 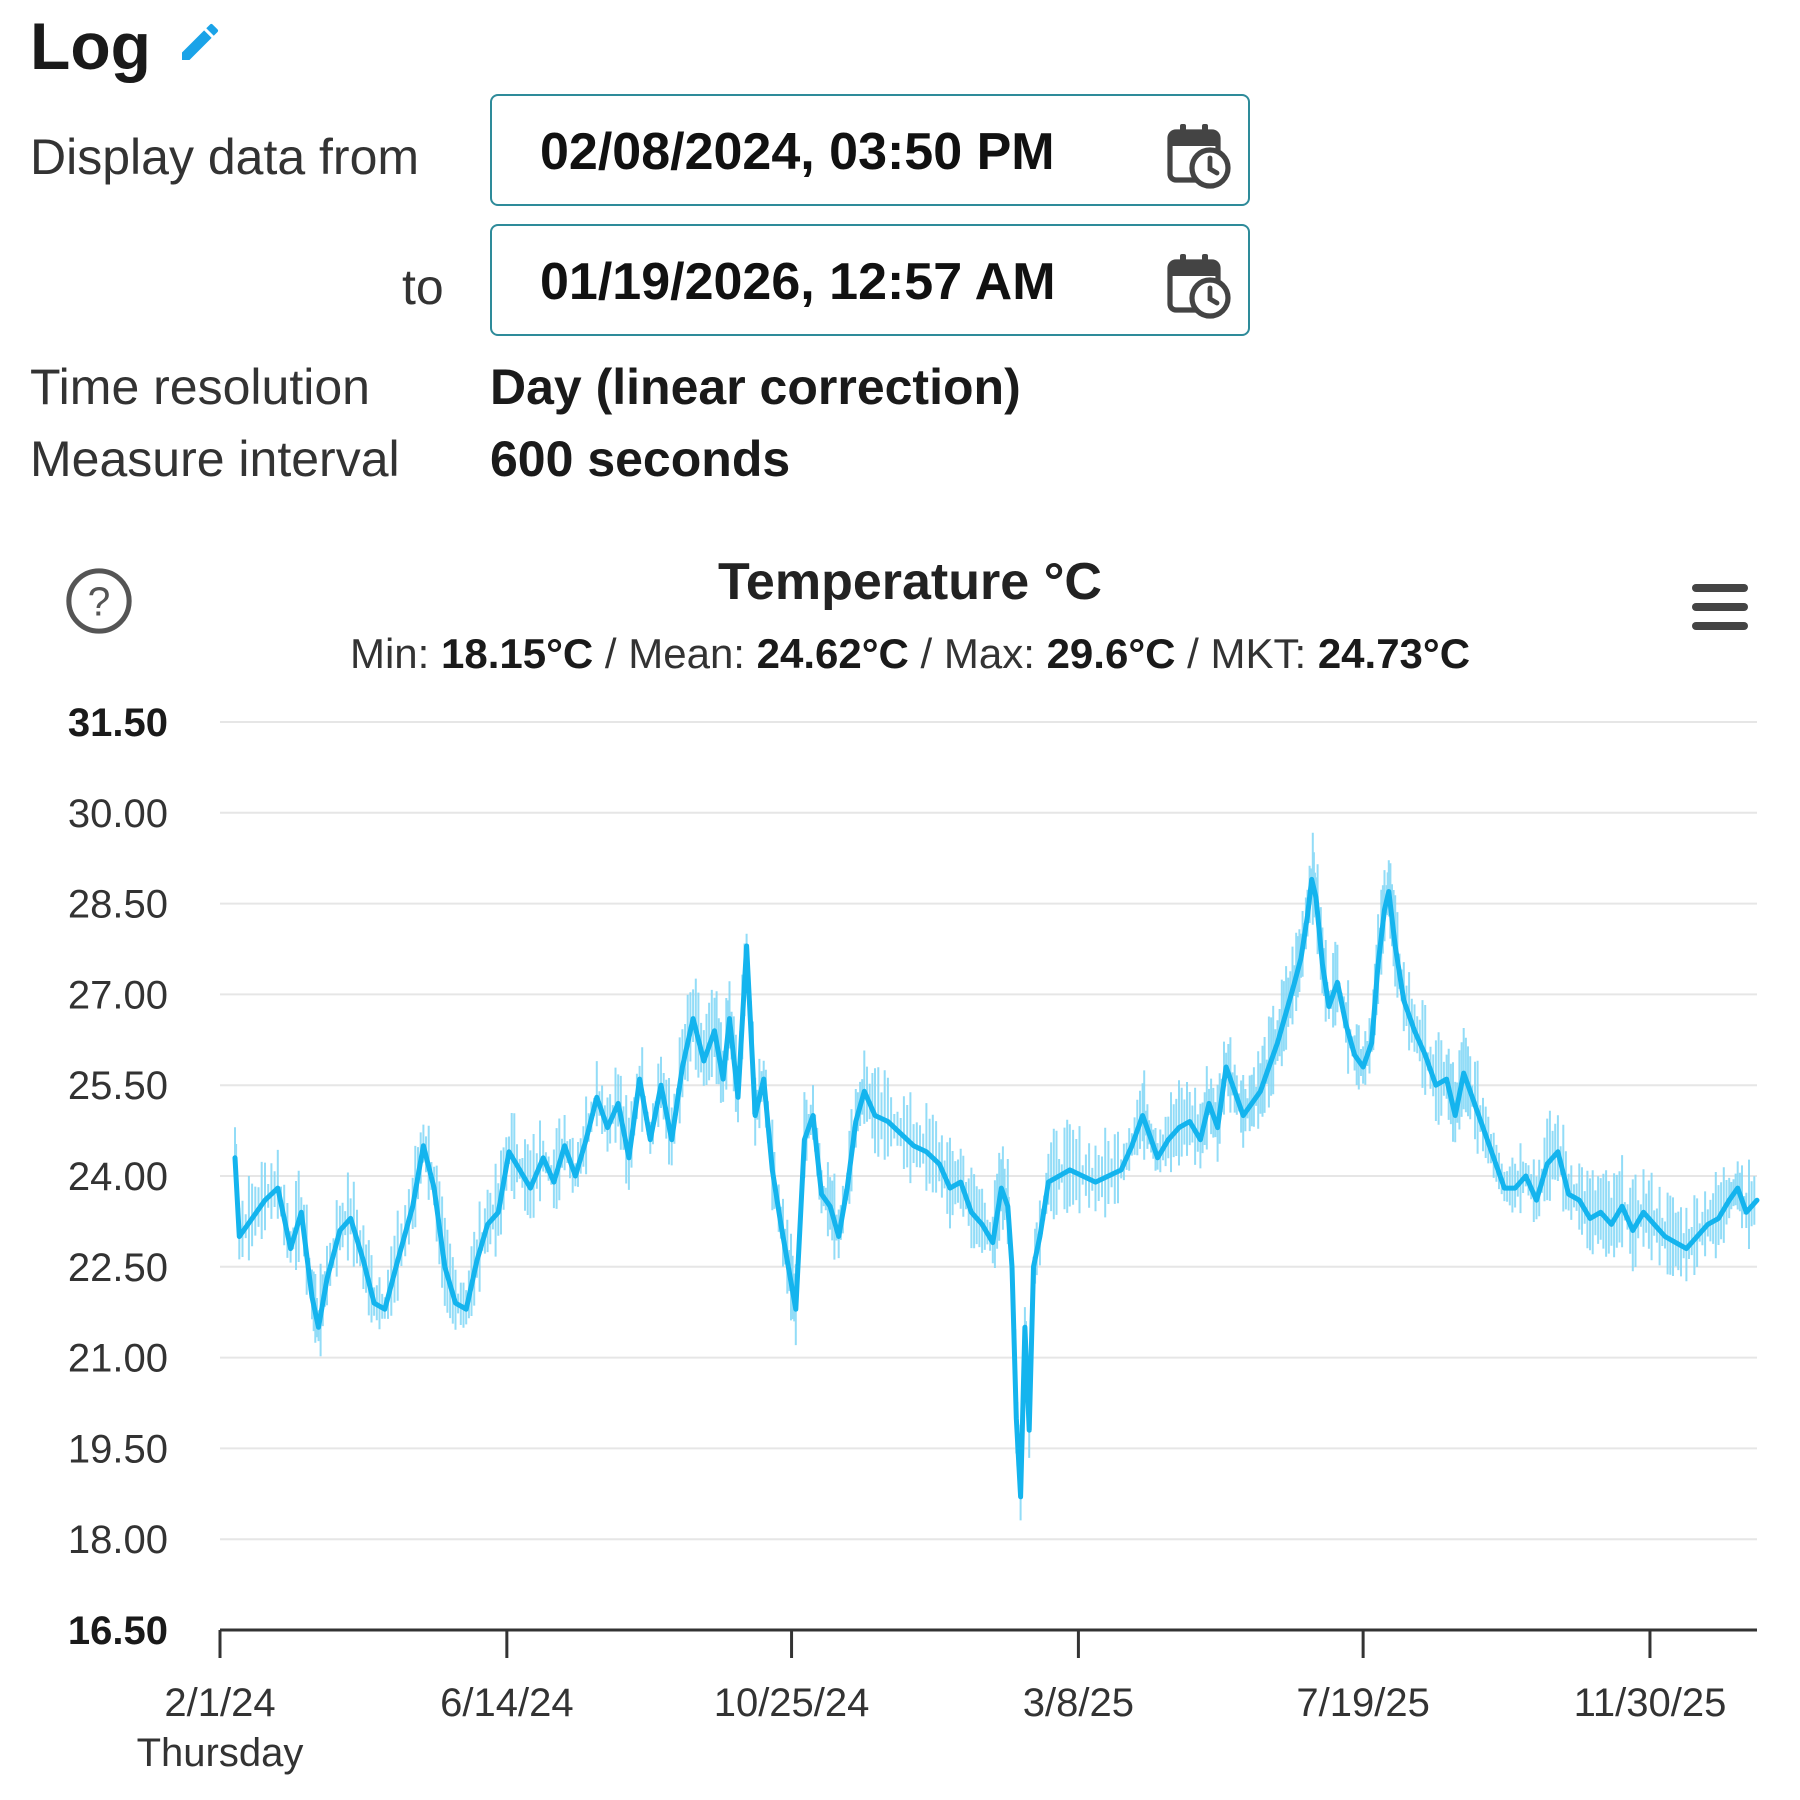 What do you see at coordinates (517, 653) in the screenshot?
I see `min-value: 18.15°C` at bounding box center [517, 653].